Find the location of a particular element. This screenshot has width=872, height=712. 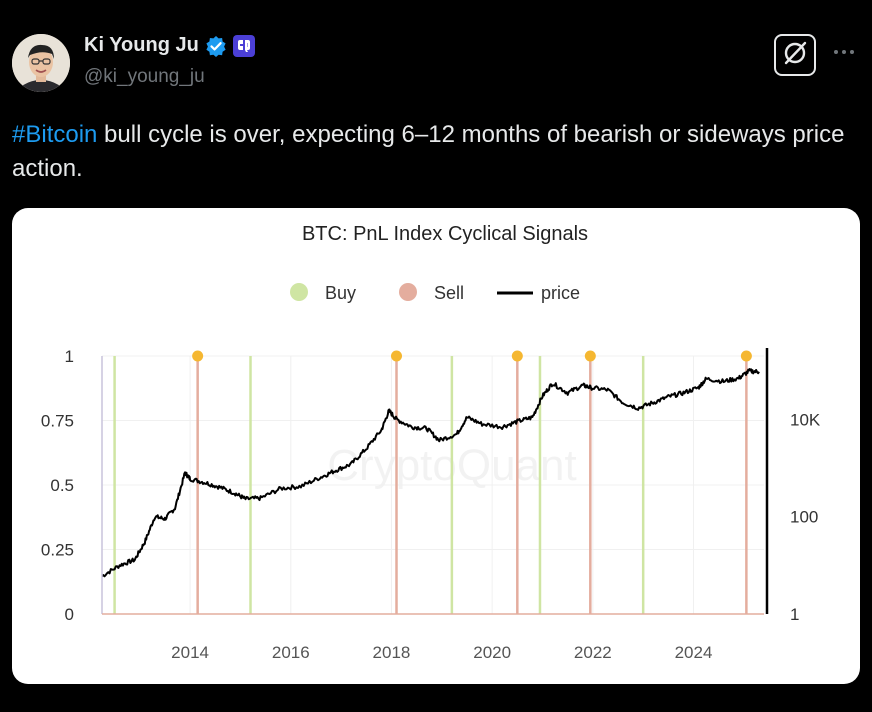

x-tick-label: 2024 is located at coordinates (694, 652).